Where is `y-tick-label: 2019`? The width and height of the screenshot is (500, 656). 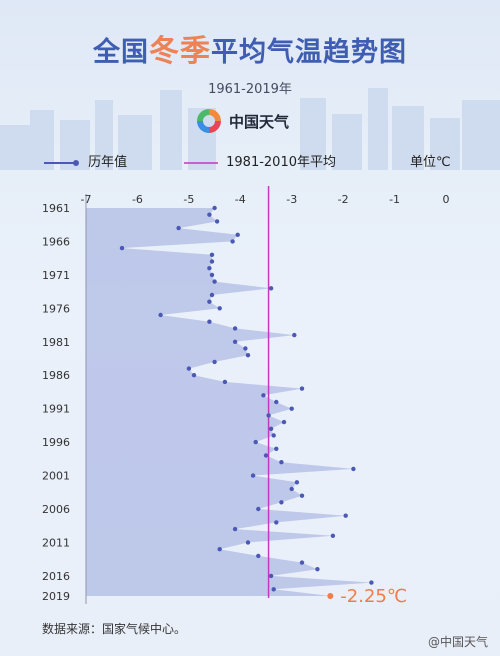
y-tick-label: 2019 is located at coordinates (56, 596).